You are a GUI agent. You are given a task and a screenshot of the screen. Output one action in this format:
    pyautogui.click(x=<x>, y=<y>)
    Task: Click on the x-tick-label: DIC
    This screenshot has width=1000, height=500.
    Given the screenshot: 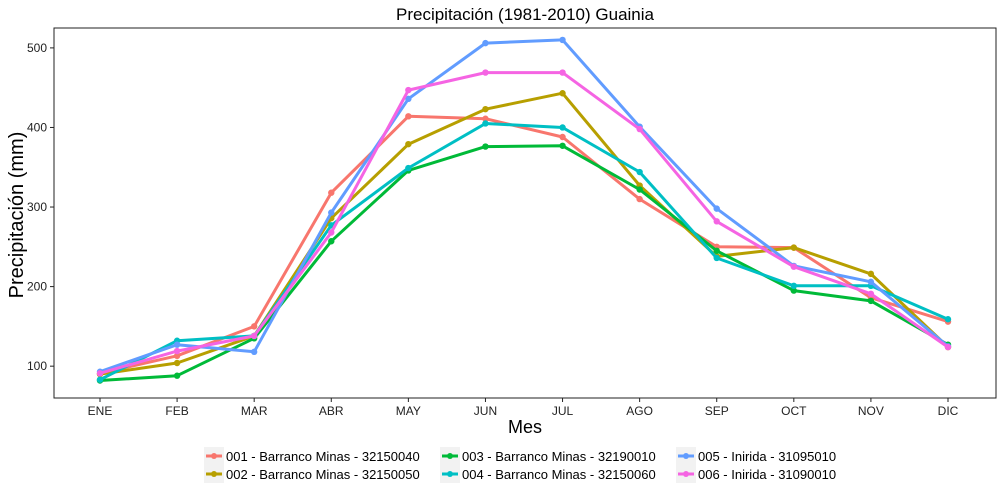 What is the action you would take?
    pyautogui.click(x=948, y=411)
    